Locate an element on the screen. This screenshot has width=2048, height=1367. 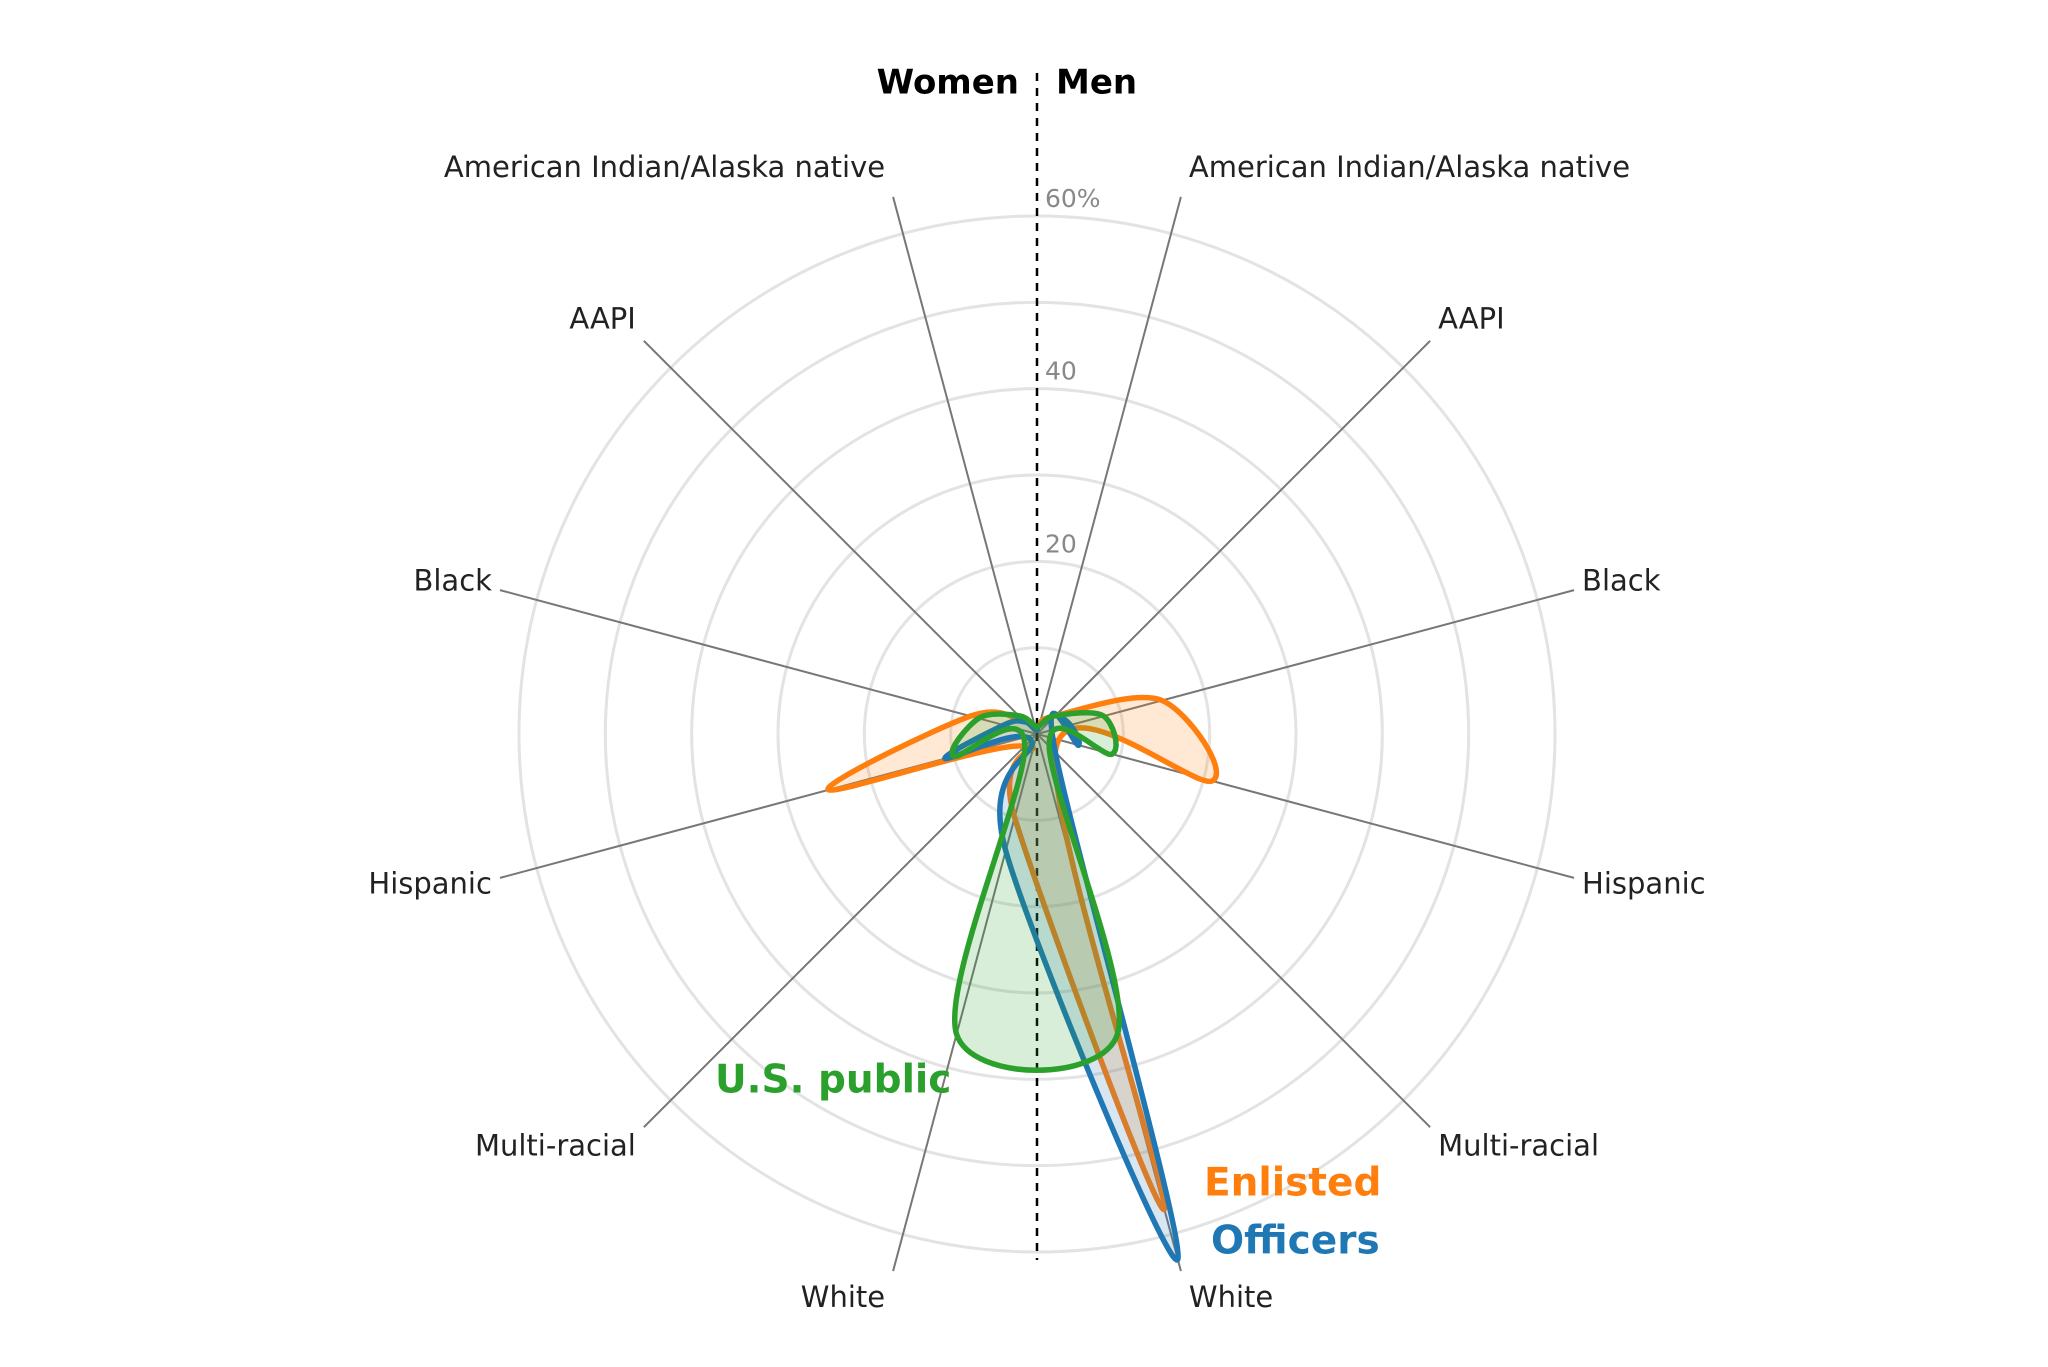
legend-label: U.S. public is located at coordinates (833, 1080).